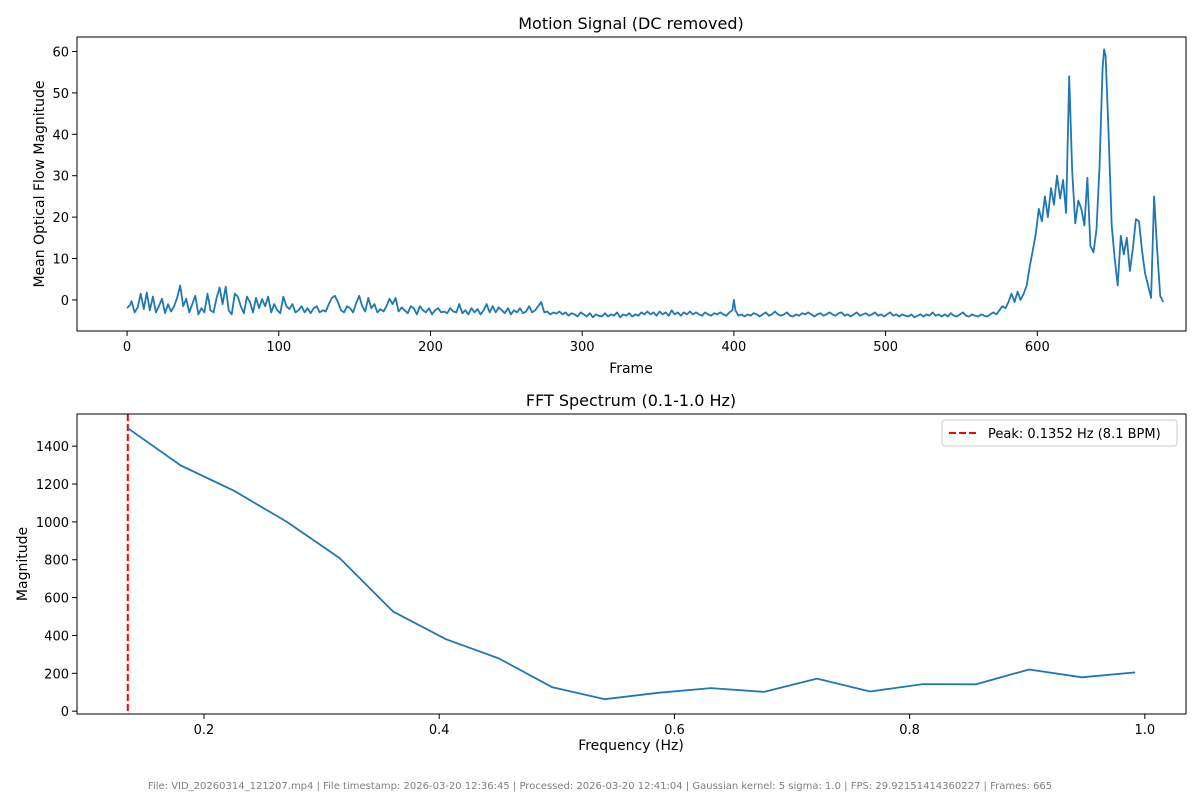  What do you see at coordinates (1037, 347) in the screenshot?
I see `motion-x-tick-label: 600` at bounding box center [1037, 347].